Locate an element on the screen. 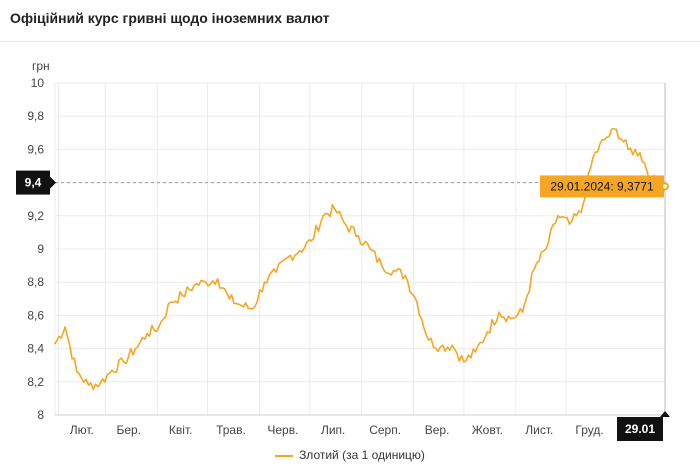 This screenshot has height=470, width=700. x-tick-label: Серп. is located at coordinates (385, 430).